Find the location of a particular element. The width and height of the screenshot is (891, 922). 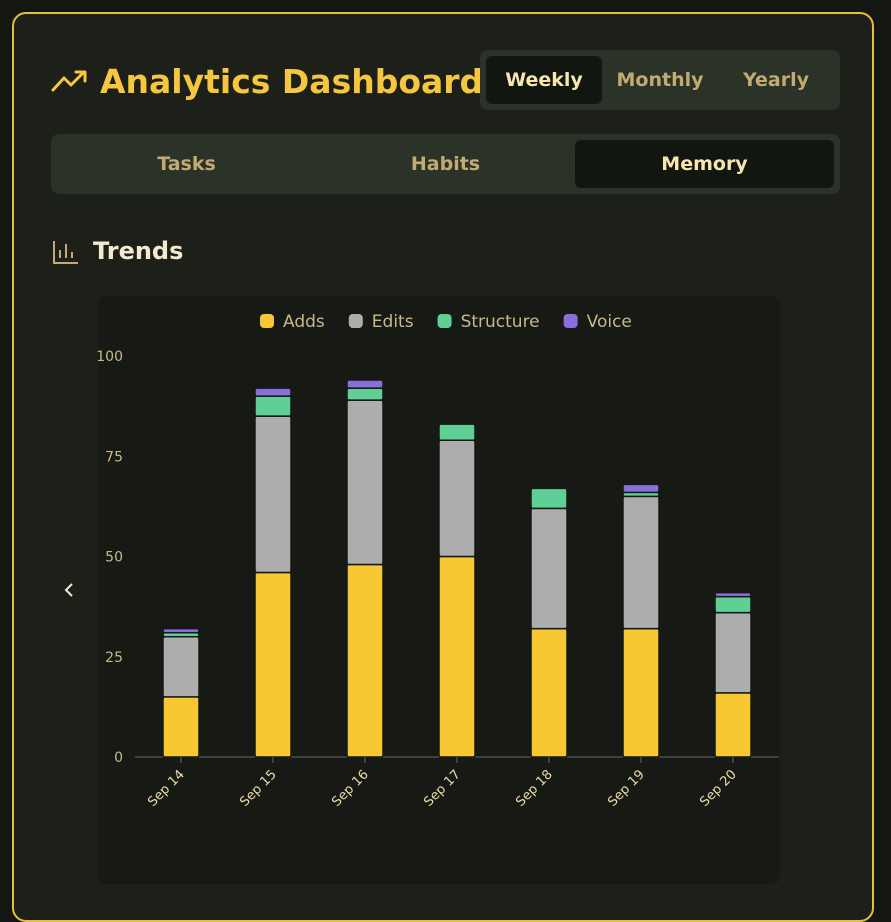

prev-button is located at coordinates (68, 590).